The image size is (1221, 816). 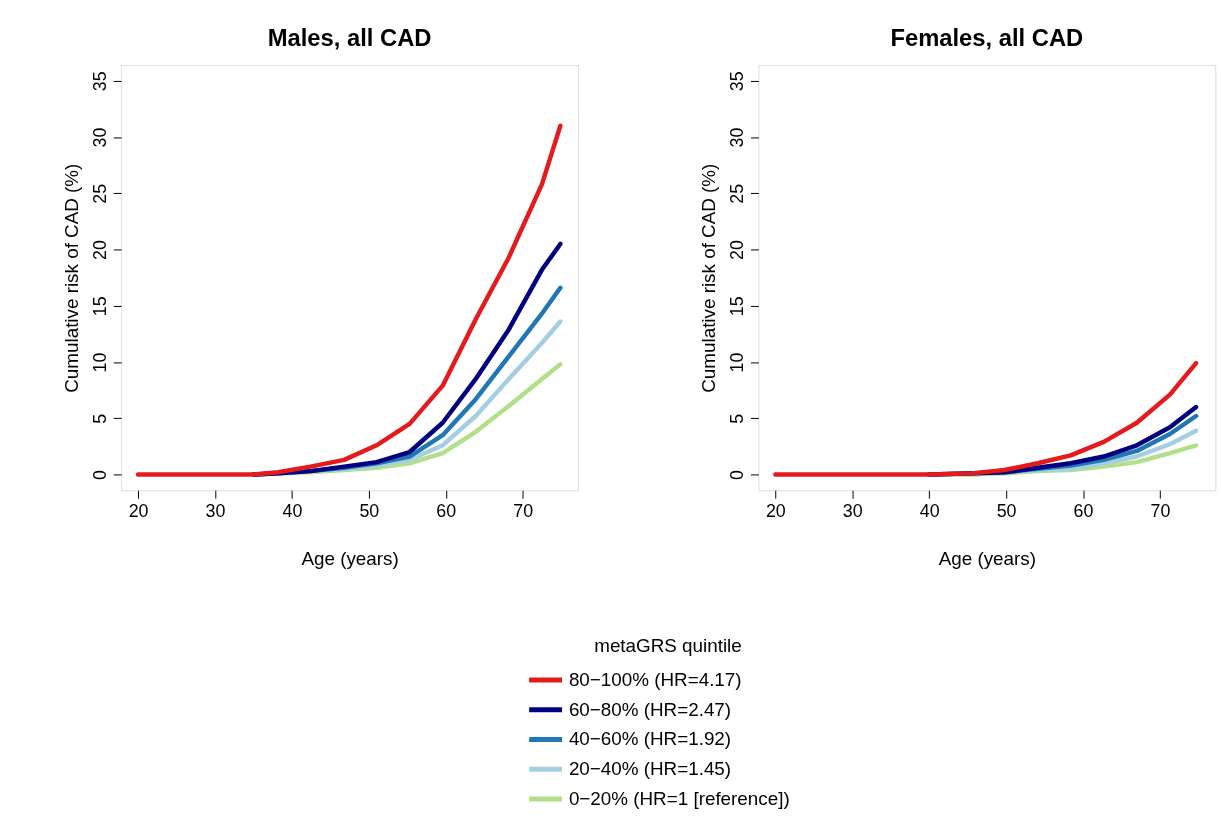 I want to click on legend-label: 80−100% (HR=4.17), so click(x=655, y=679).